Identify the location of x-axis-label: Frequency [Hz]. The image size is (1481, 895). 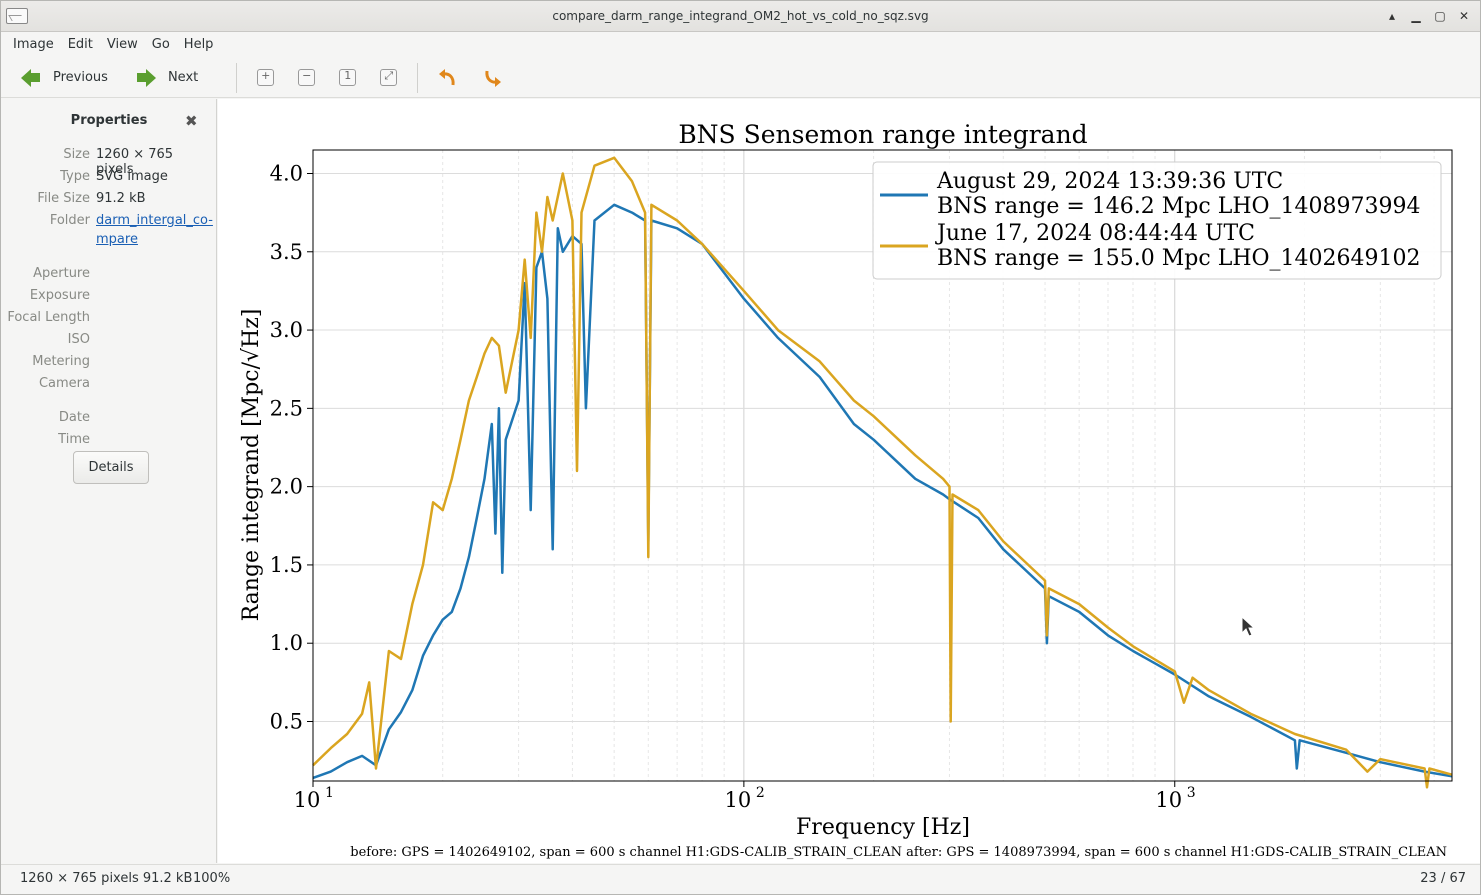
(883, 827).